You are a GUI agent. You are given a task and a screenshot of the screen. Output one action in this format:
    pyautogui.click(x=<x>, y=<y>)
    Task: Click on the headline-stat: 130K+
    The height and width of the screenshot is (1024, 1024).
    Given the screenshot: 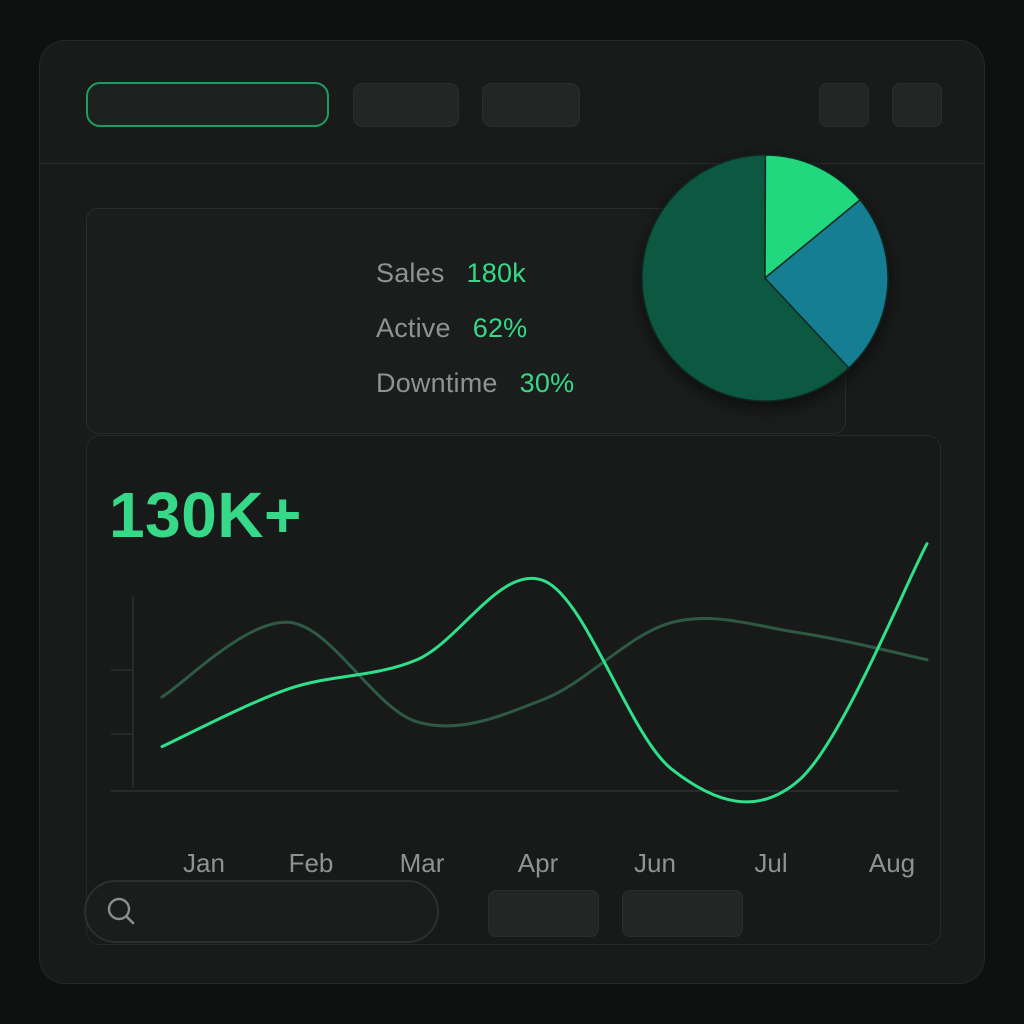 What is the action you would take?
    pyautogui.click(x=205, y=515)
    